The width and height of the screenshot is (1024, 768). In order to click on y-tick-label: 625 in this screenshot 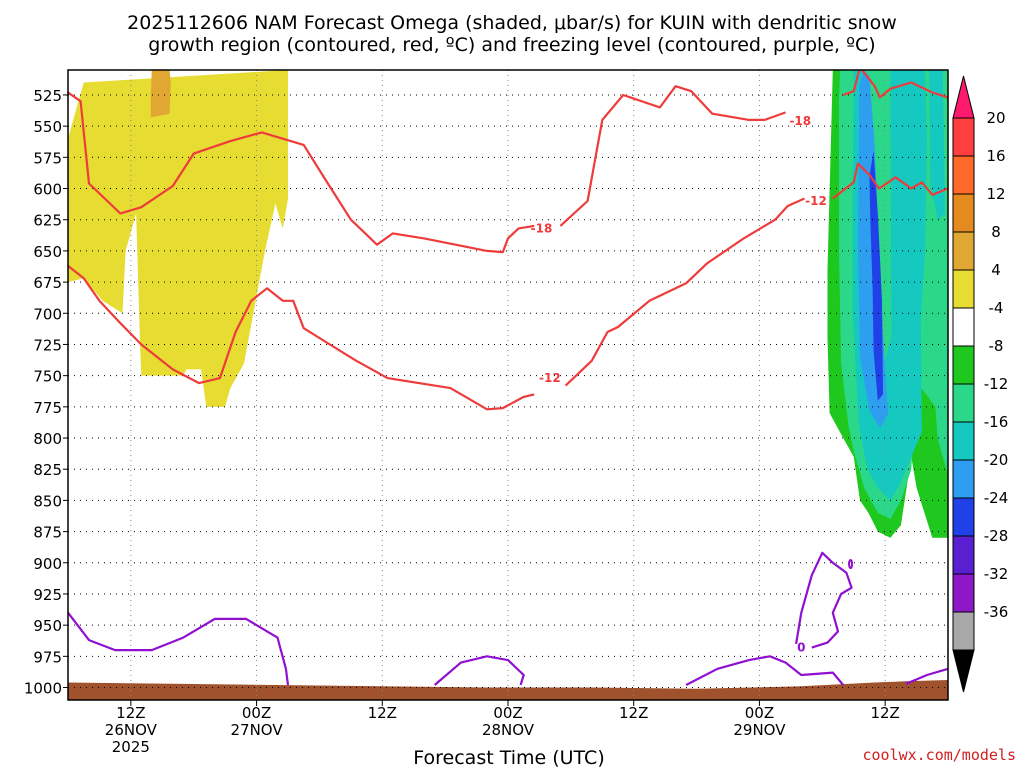, I will do `click(47, 221)`.